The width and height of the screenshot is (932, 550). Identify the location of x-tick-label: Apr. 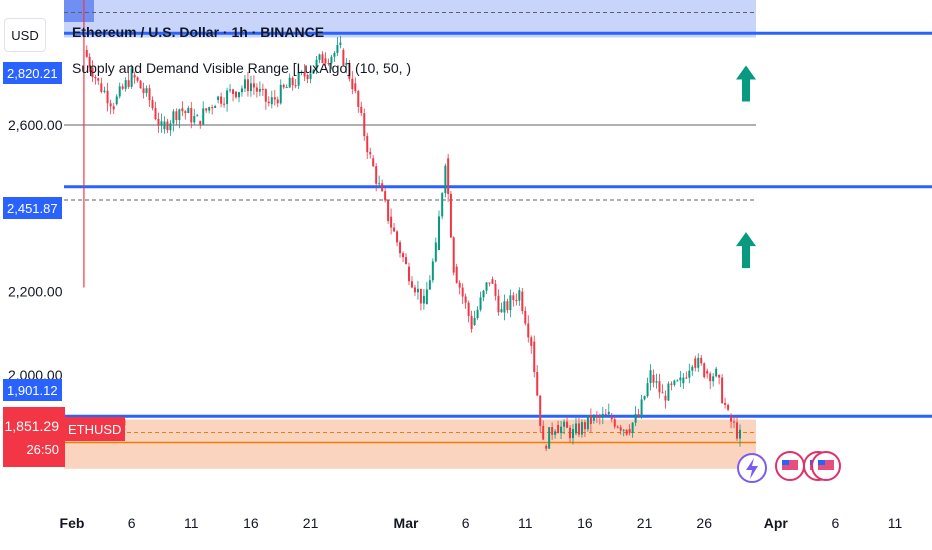
(776, 523).